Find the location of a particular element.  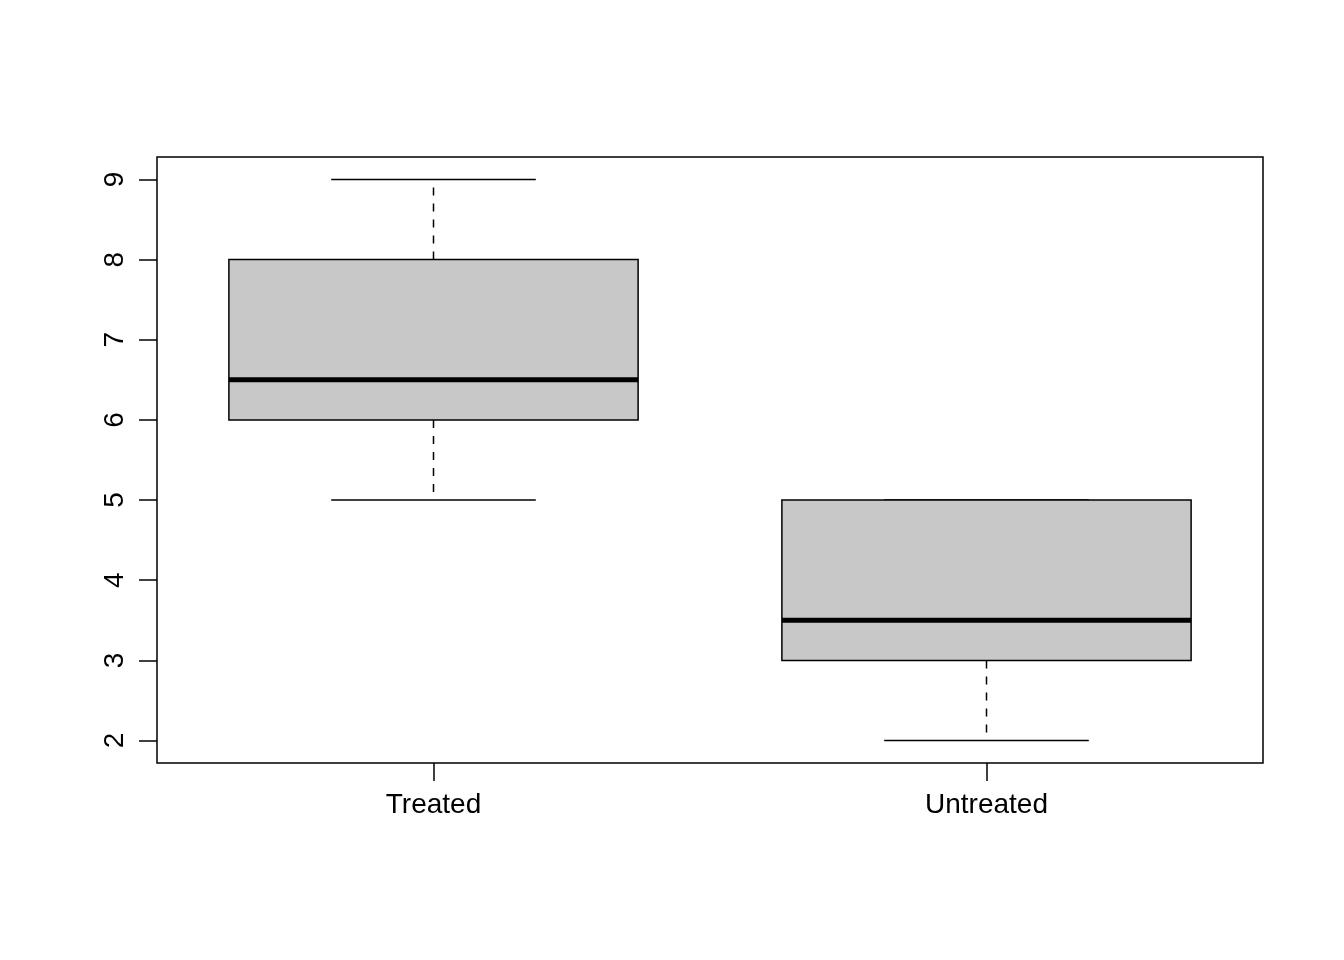

y-tick-label: 5 is located at coordinates (113, 500).